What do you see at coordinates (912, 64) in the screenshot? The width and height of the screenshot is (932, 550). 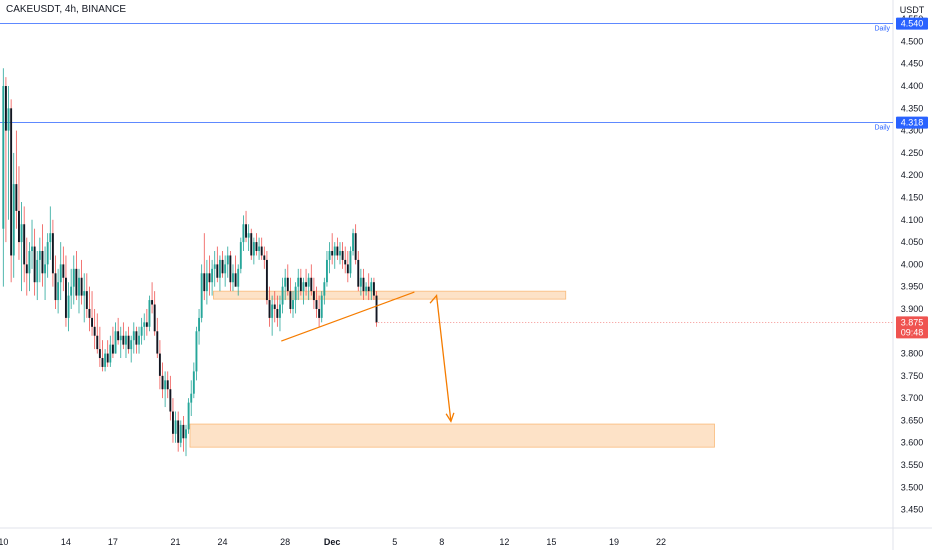 I see `price-tick-label: 4.450` at bounding box center [912, 64].